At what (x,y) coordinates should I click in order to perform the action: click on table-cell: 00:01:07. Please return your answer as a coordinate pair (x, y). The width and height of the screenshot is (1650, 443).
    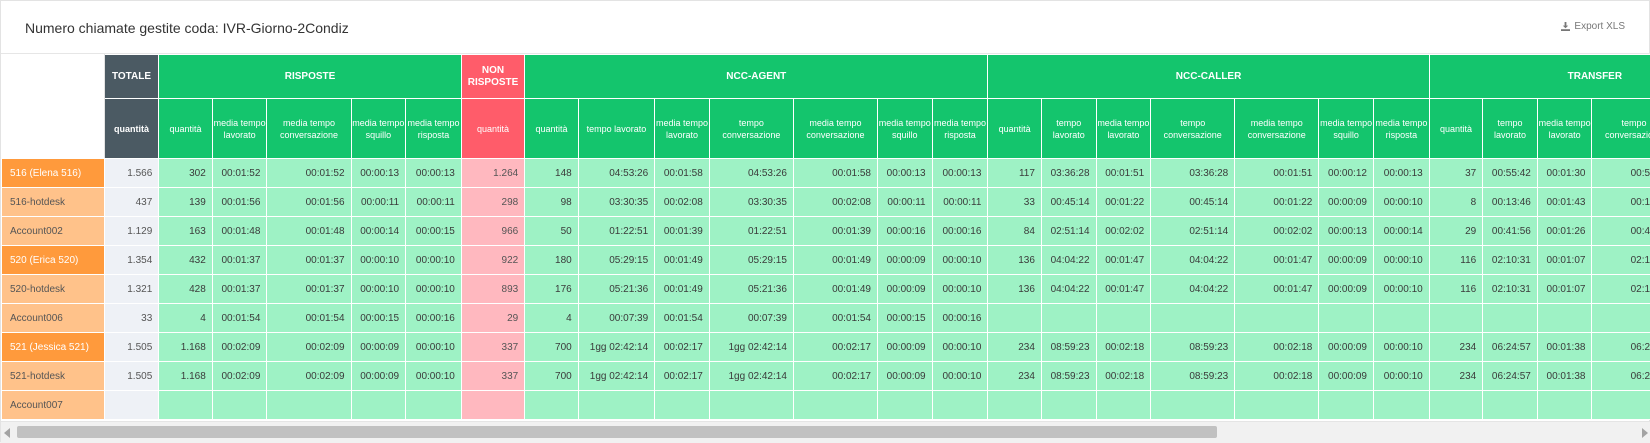
    Looking at the image, I should click on (1564, 260).